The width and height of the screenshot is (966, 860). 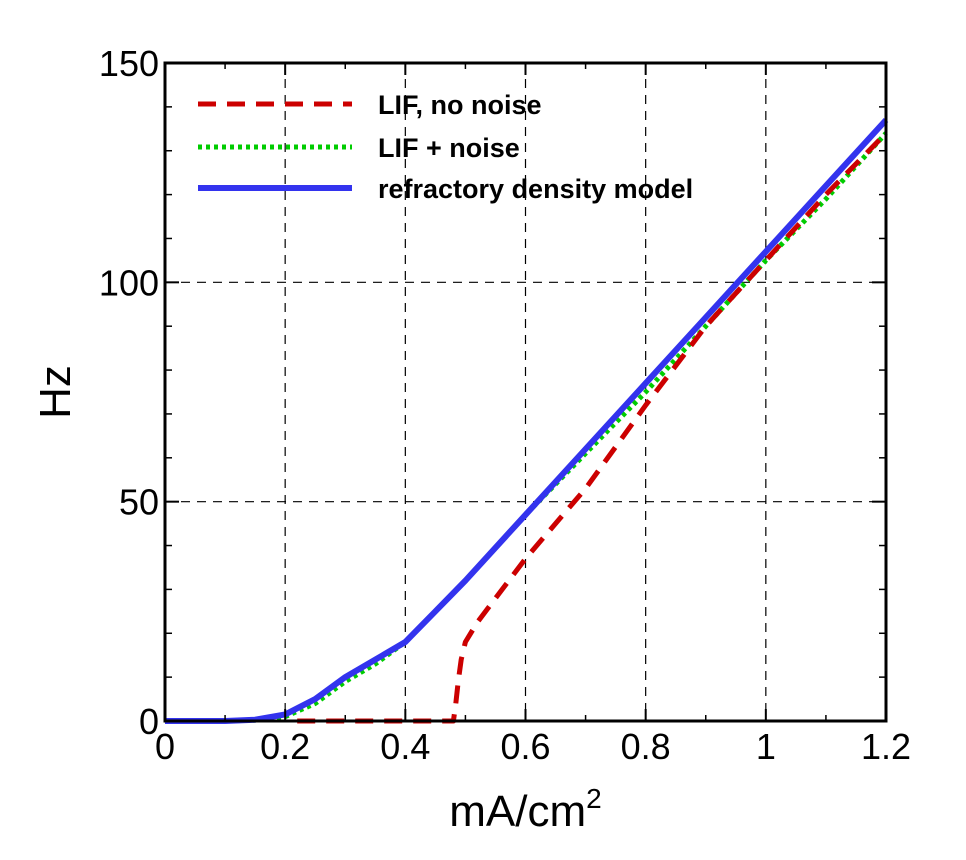 What do you see at coordinates (886, 746) in the screenshot?
I see `x-tick-label: 1.2` at bounding box center [886, 746].